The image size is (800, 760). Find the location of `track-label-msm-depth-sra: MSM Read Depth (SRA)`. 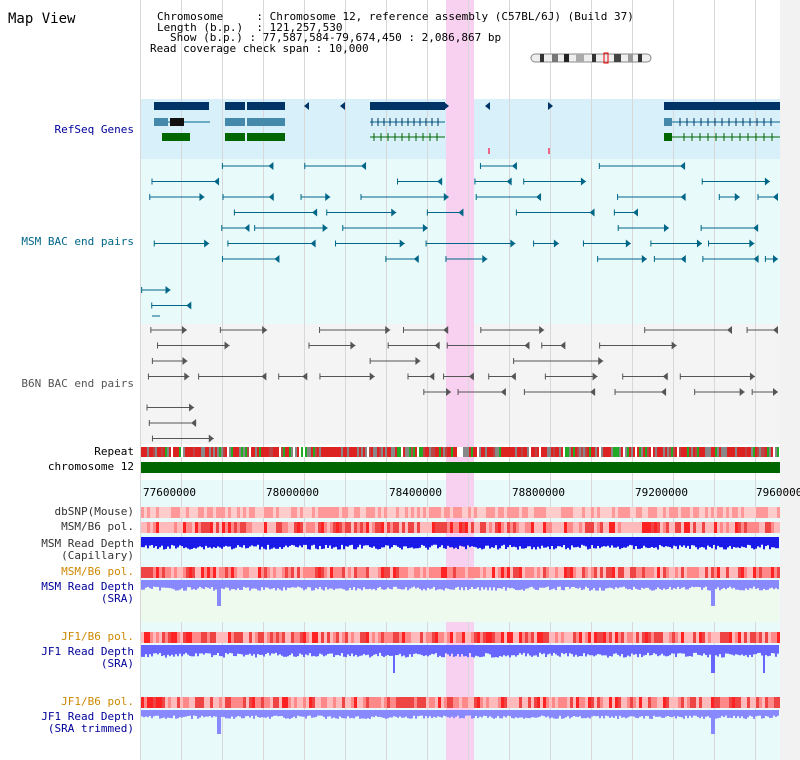

track-label-msm-depth-sra: MSM Read Depth (SRA) is located at coordinates (67, 593).